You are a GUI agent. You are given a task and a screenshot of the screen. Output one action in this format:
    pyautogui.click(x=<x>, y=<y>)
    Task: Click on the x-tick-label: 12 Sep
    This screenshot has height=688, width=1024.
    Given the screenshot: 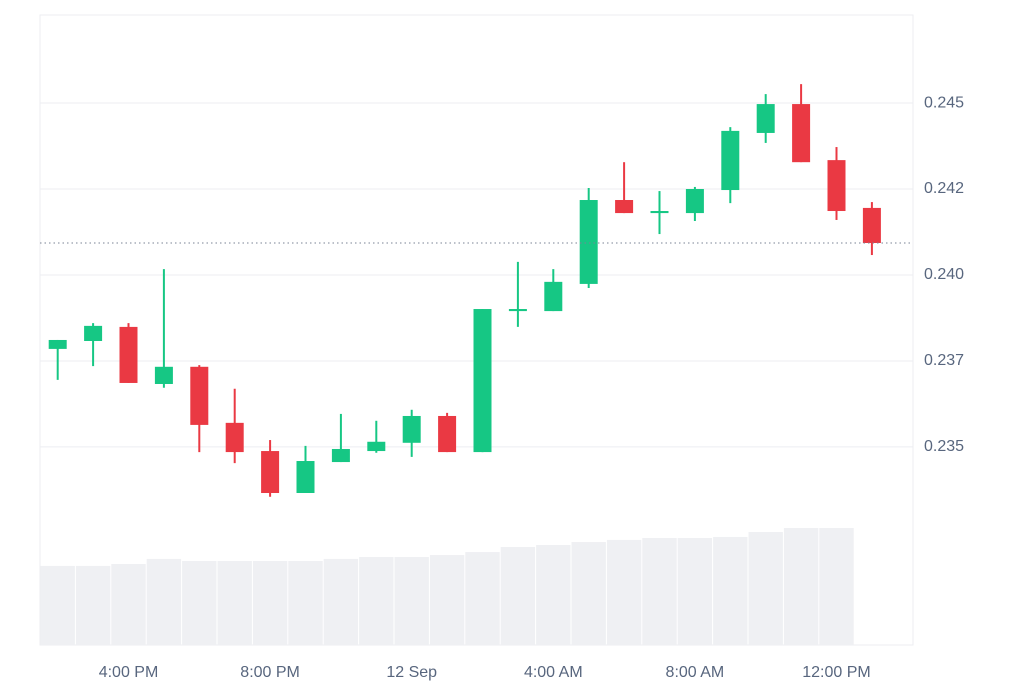 What is the action you would take?
    pyautogui.click(x=411, y=672)
    